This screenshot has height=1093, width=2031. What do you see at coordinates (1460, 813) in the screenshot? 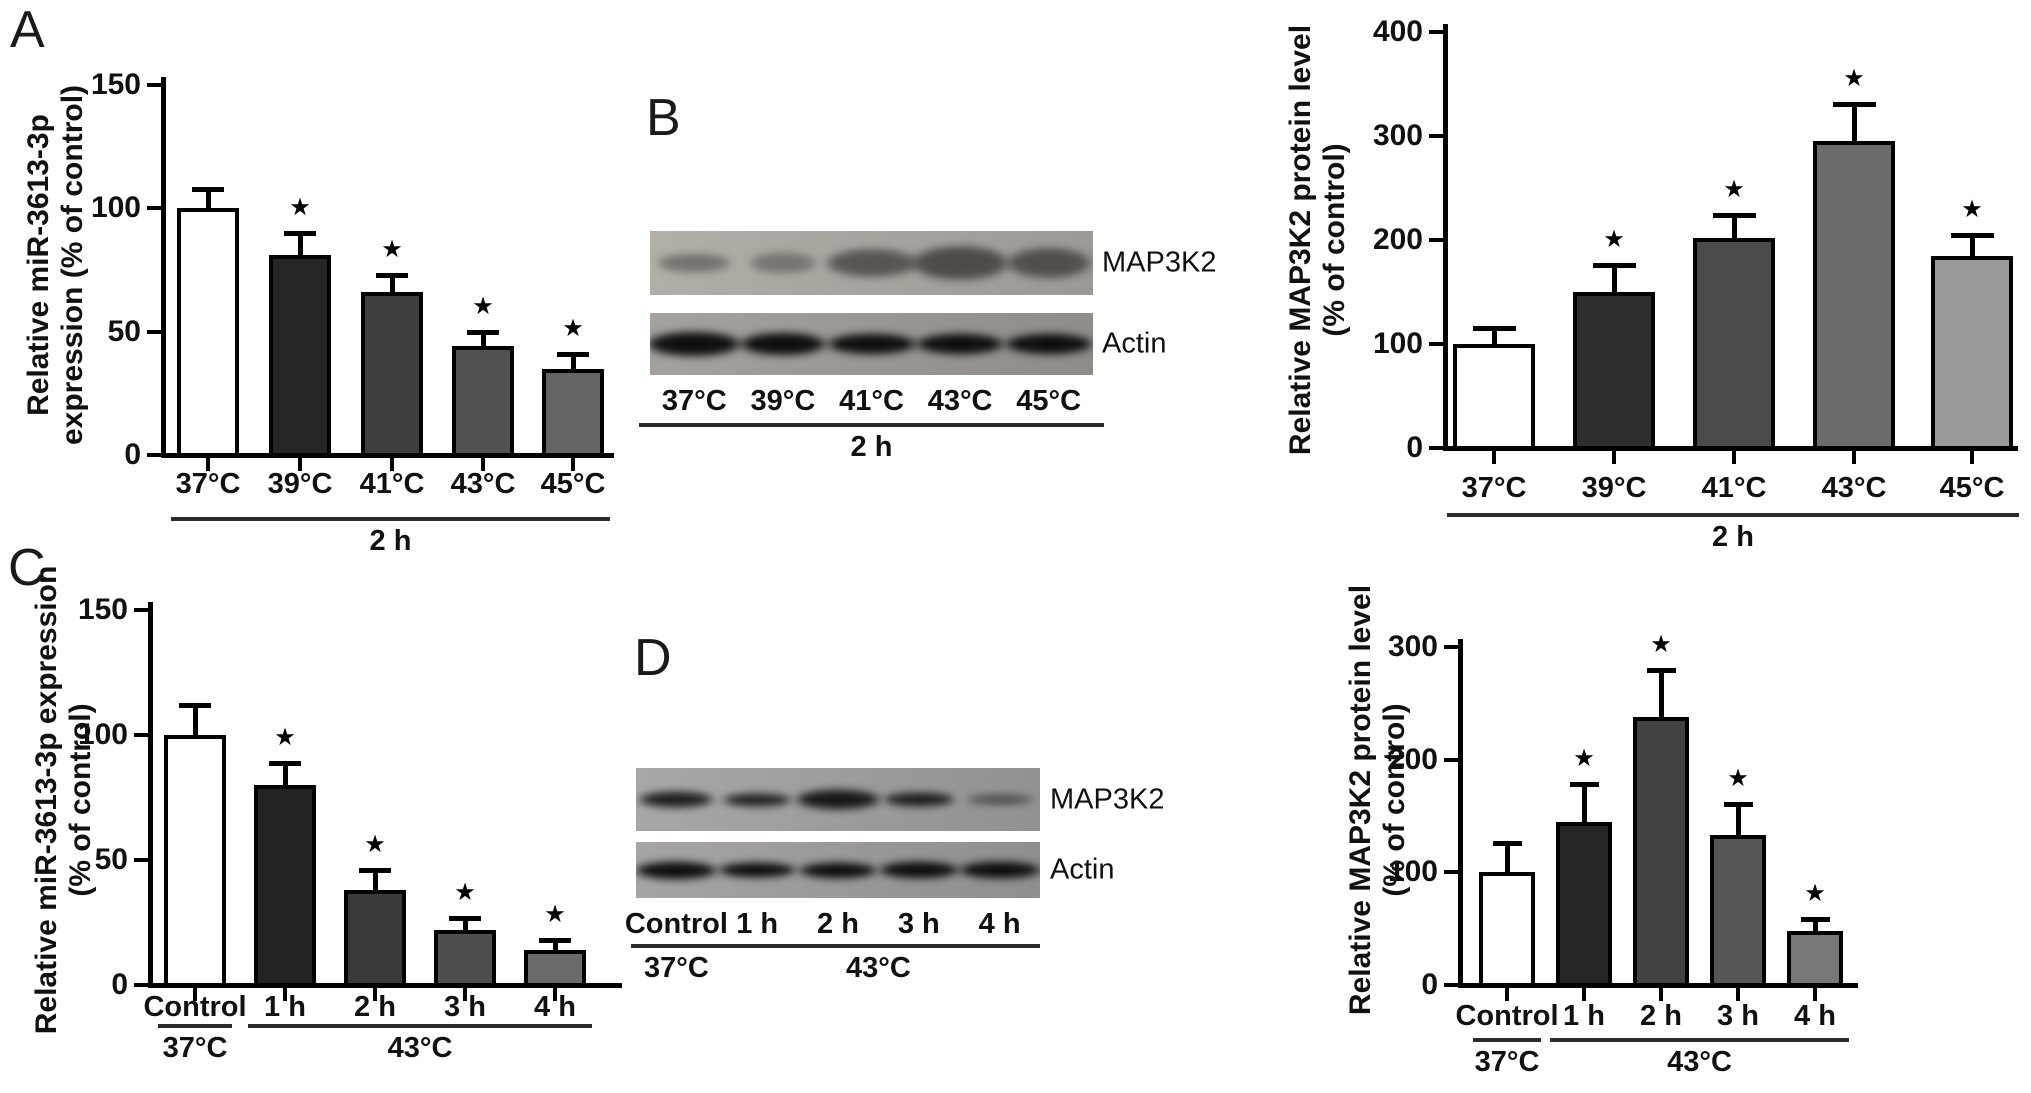
I see `y-axis` at bounding box center [1460, 813].